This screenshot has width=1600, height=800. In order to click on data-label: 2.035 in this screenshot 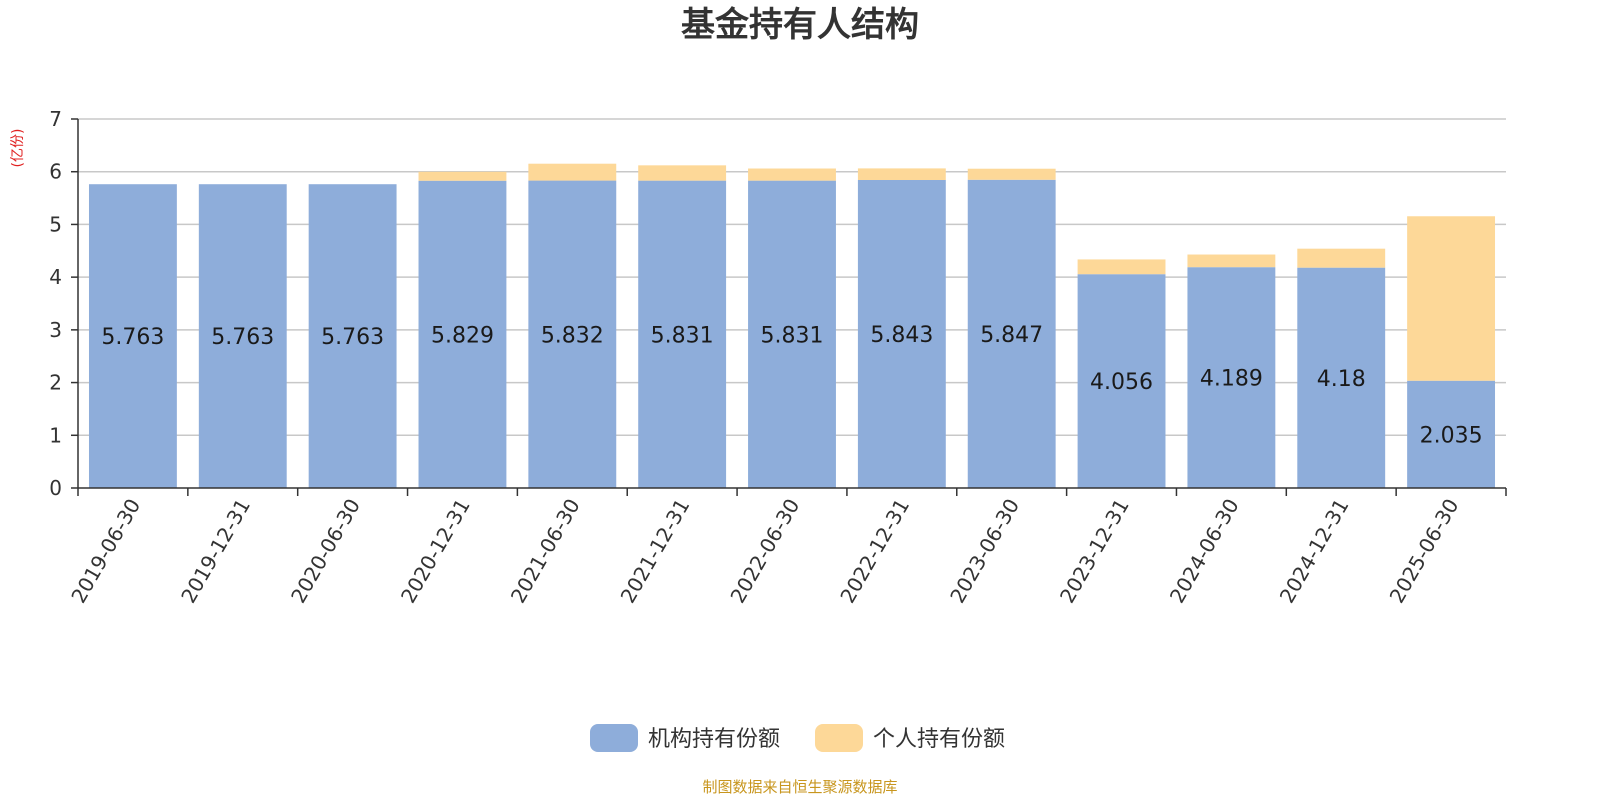, I will do `click(1451, 435)`.